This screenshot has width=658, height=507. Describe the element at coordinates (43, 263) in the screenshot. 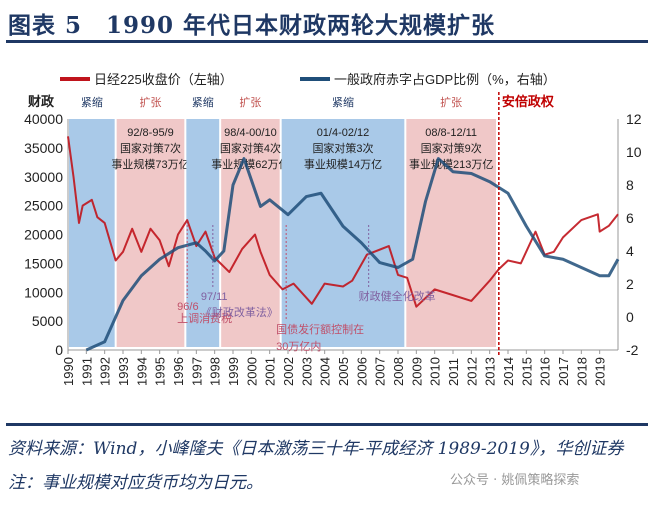

I see `y-left-tick: 15000` at that location.